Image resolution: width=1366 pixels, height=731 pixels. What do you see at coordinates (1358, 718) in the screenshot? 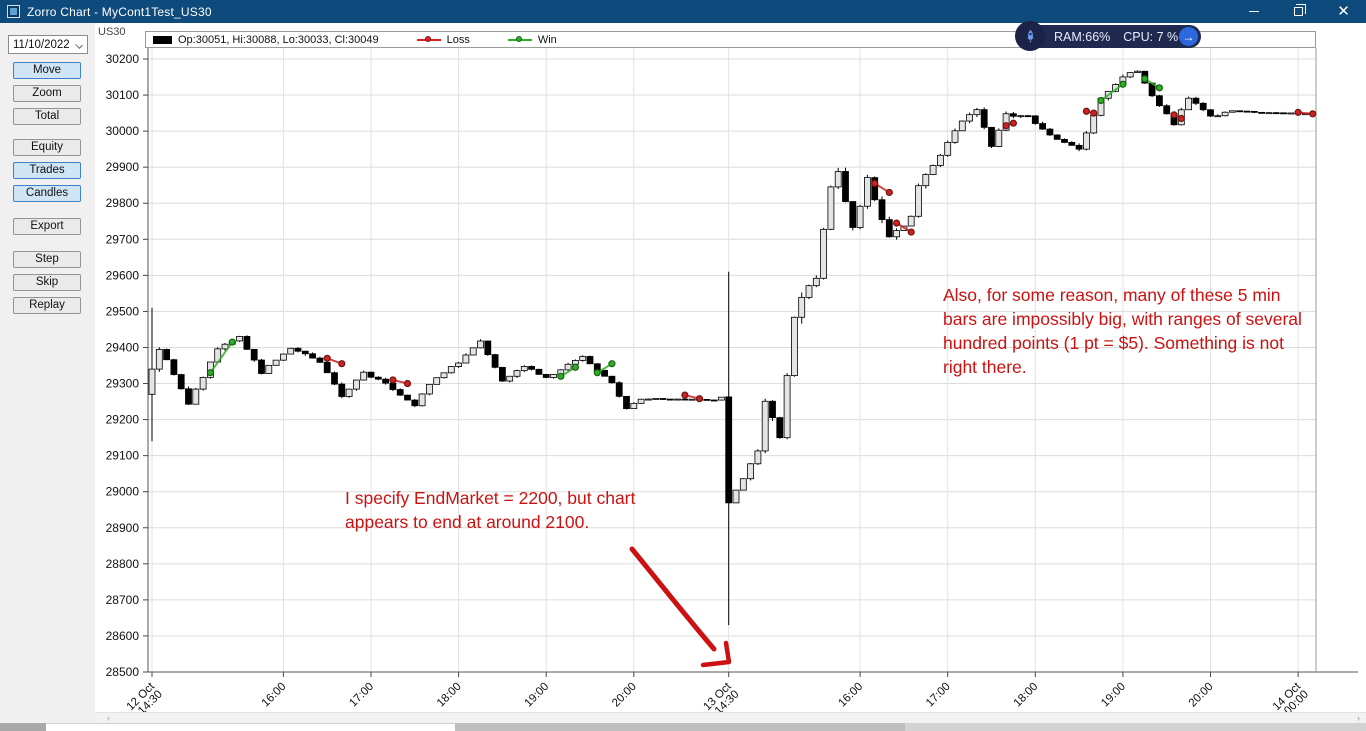
I see `scroll-right-icon: ›` at bounding box center [1358, 718].